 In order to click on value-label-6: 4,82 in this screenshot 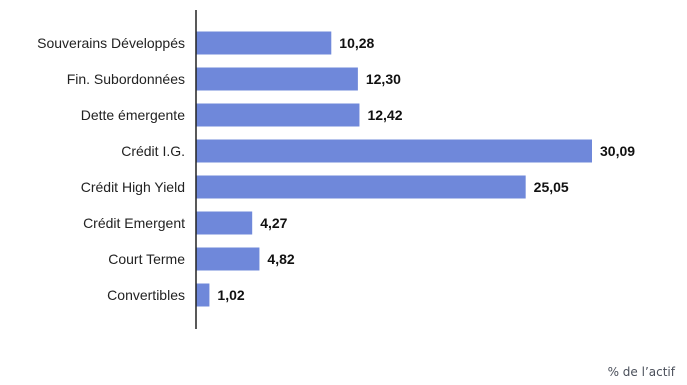, I will do `click(280, 259)`.